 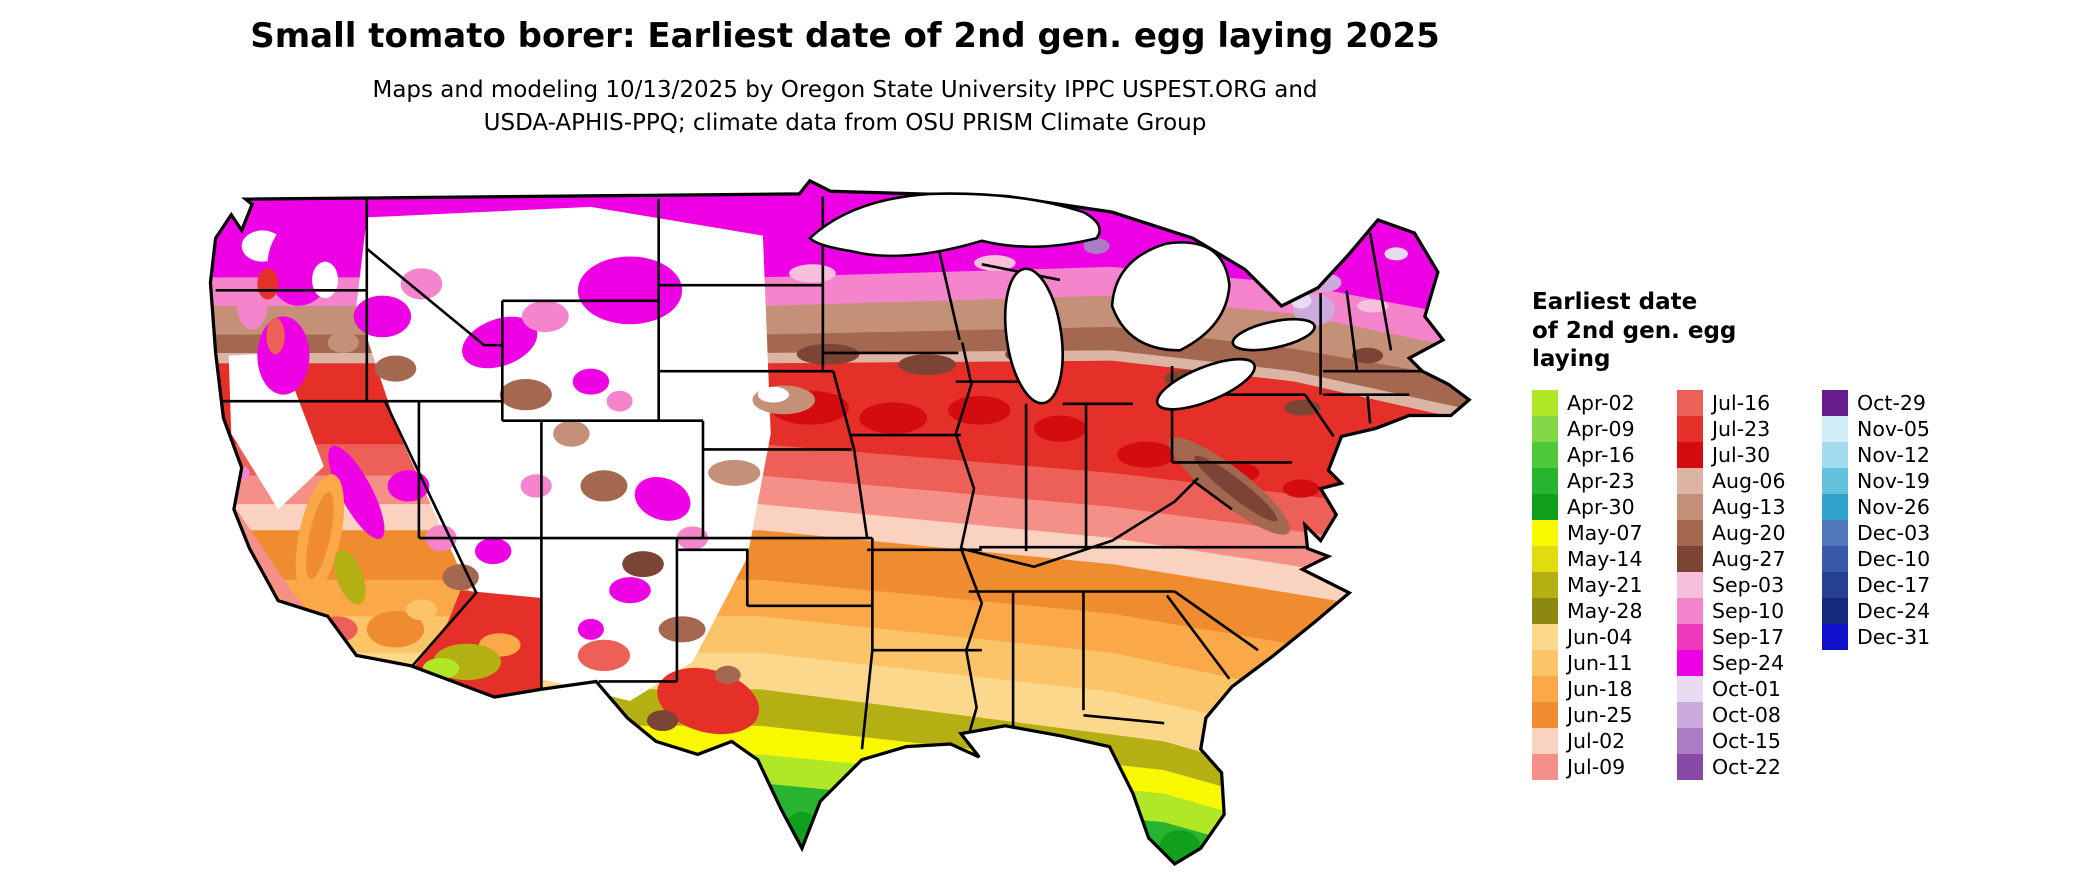 I want to click on legend-entry: Dec-24, so click(x=1876, y=610).